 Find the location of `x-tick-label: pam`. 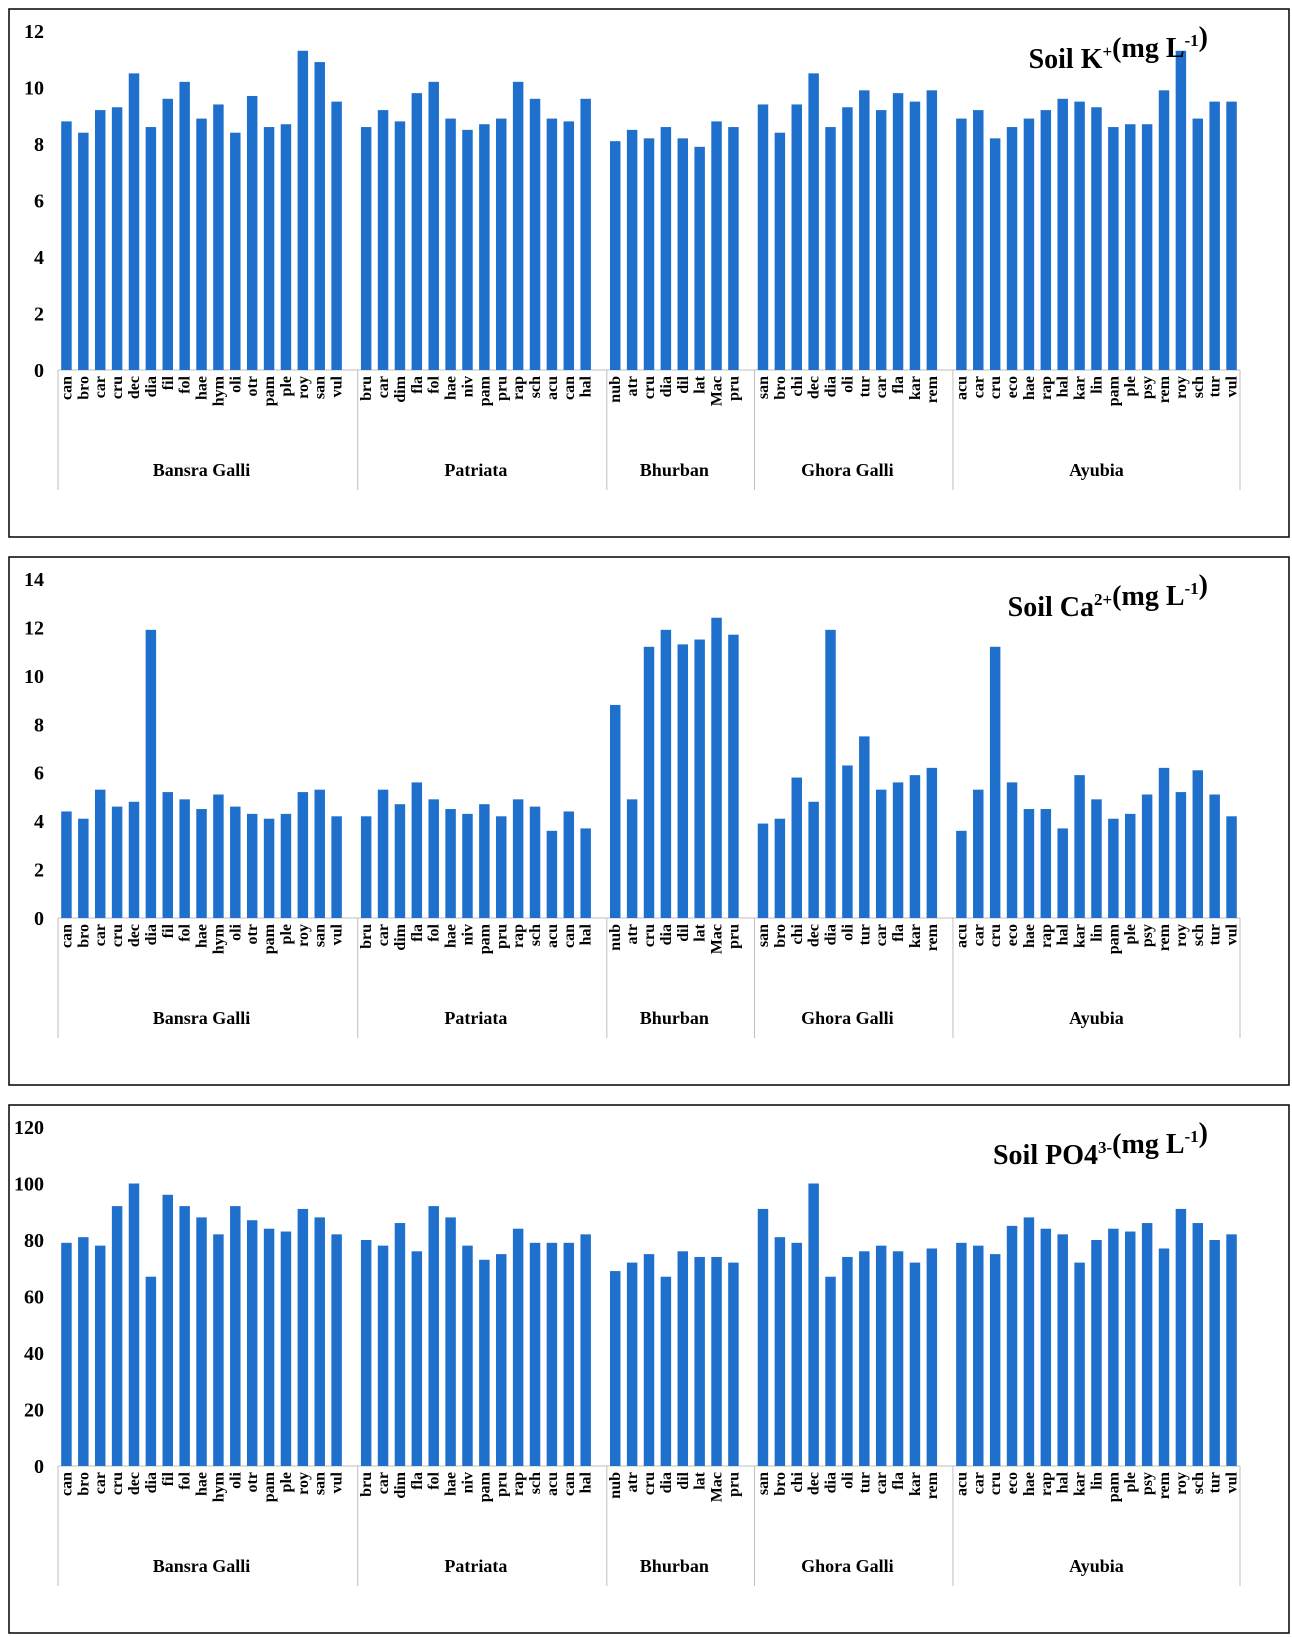

x-tick-label: pam is located at coordinates (269, 390).